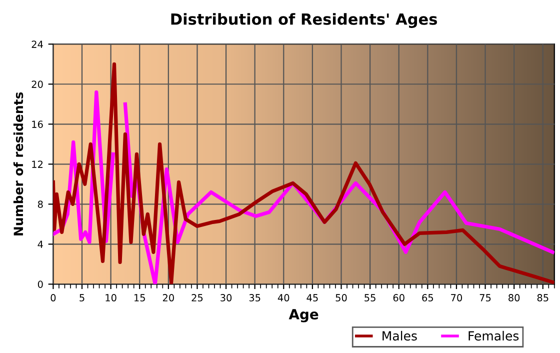 This screenshot has width=560, height=353. Describe the element at coordinates (514, 298) in the screenshot. I see `x-tick-label: 80` at that location.